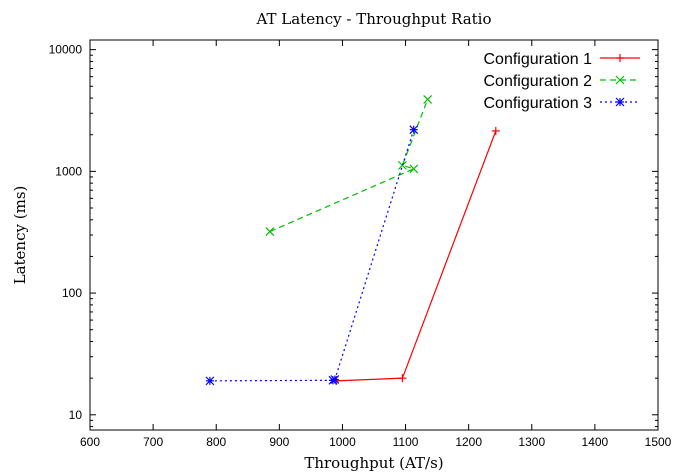 Image resolution: width=684 pixels, height=473 pixels. I want to click on legend-label: Configuration 1, so click(537, 59).